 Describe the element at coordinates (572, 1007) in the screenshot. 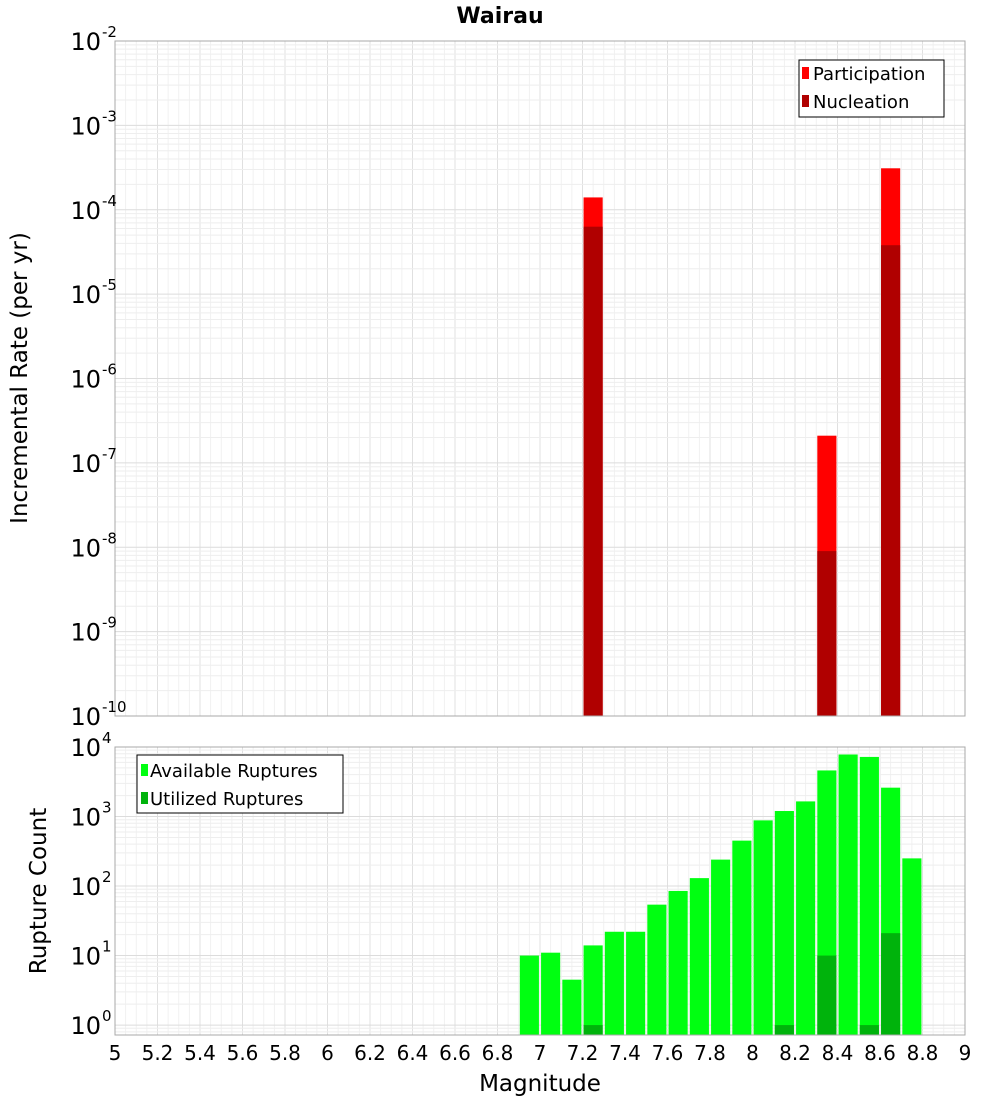

I see `bar-available-ruptures-7.15` at that location.